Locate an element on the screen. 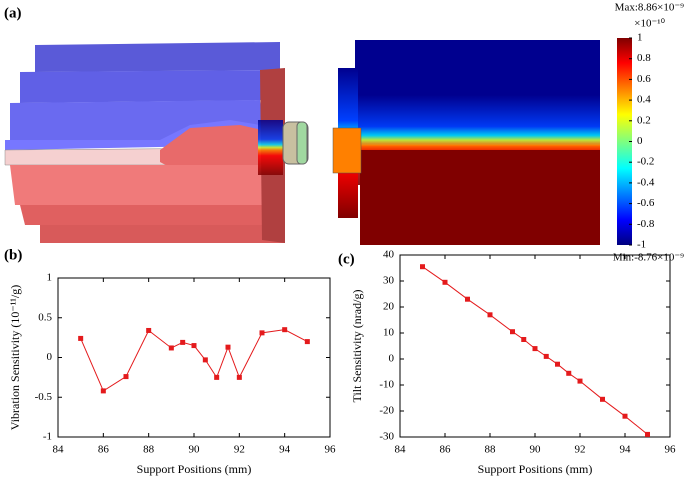  colorbar-scale: ×10⁻¹⁰ is located at coordinates (649, 24).